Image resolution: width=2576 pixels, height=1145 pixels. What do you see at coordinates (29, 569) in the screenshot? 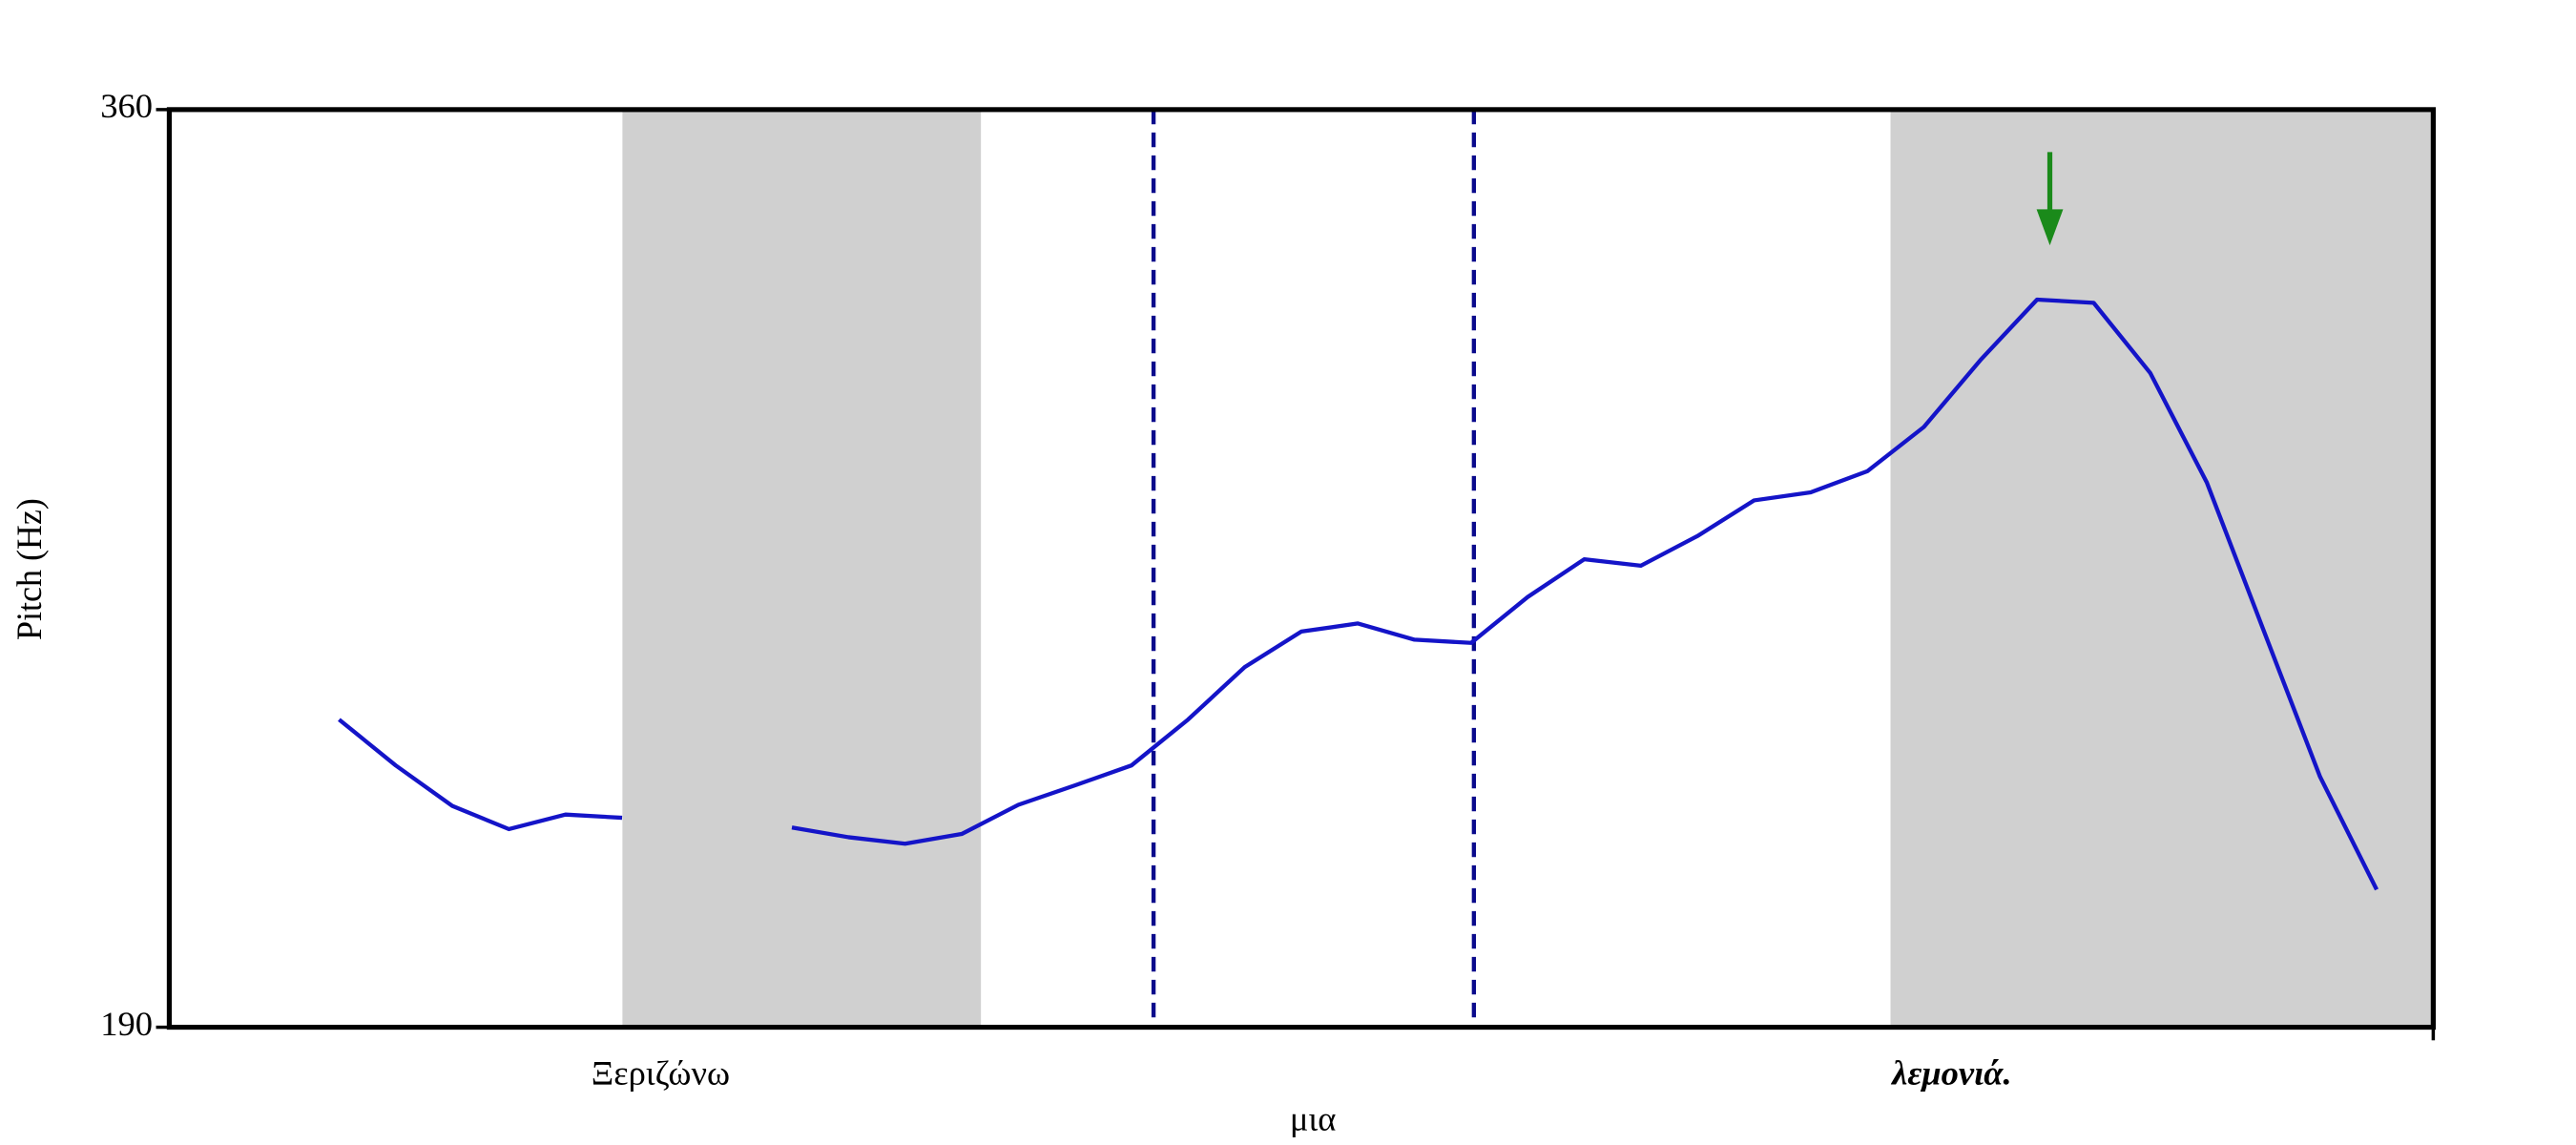
I see `y-axis-label: Pitch (Hz)` at bounding box center [29, 569].